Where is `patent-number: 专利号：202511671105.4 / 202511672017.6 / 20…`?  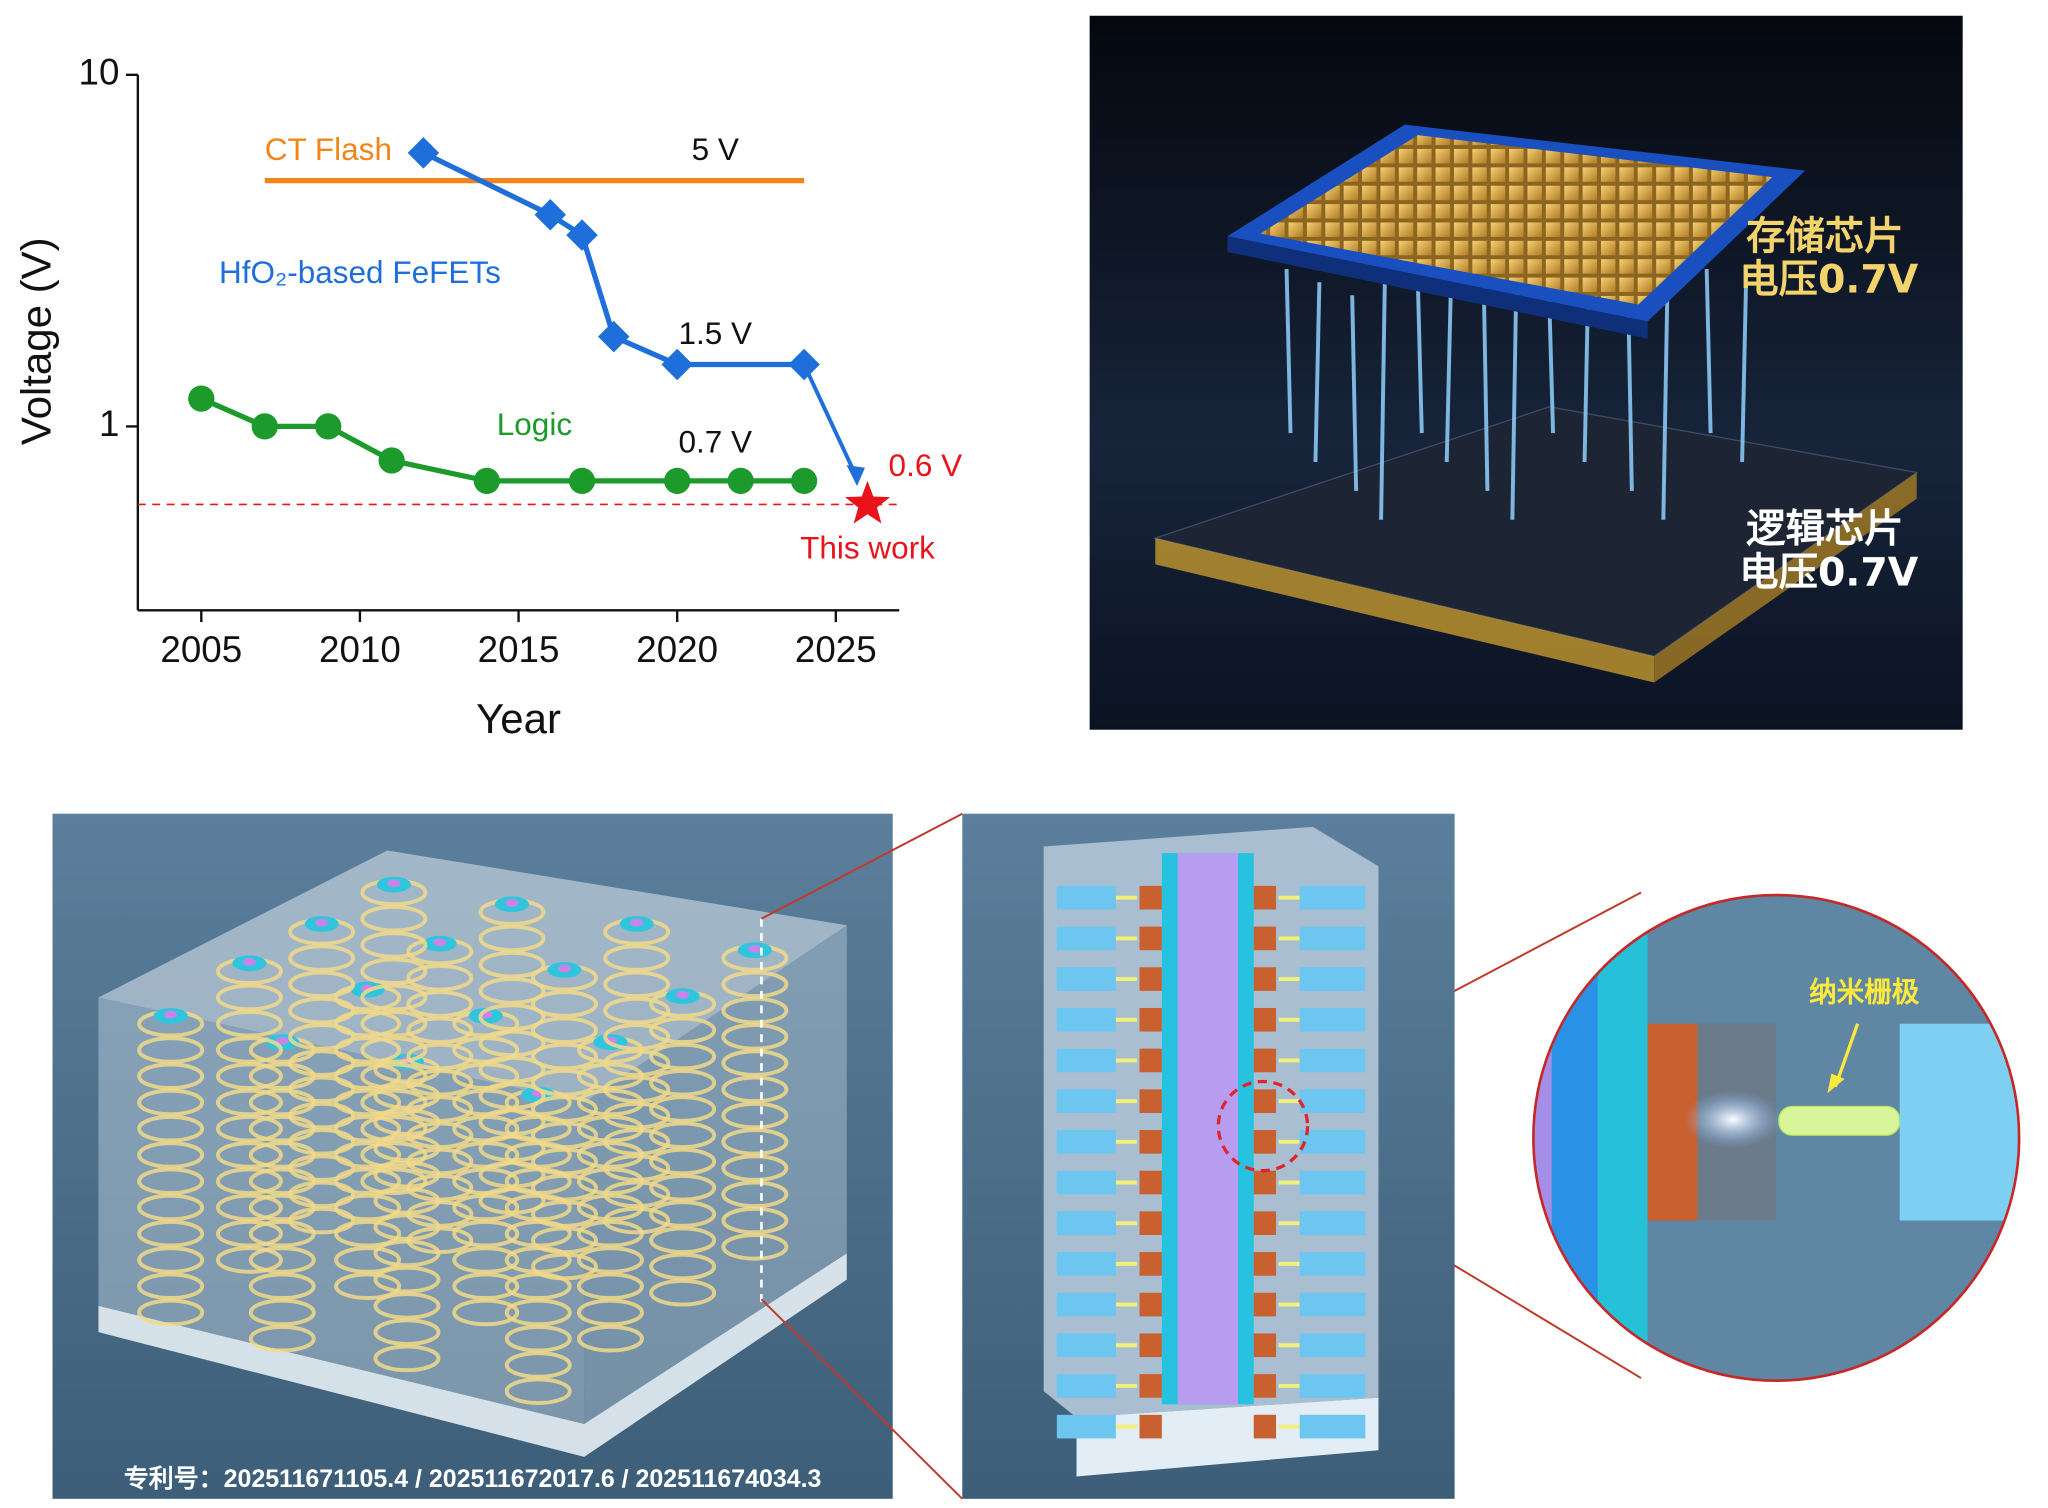 patent-number: 专利号：202511671105.4 / 202511672017.6 / 20… is located at coordinates (473, 1478).